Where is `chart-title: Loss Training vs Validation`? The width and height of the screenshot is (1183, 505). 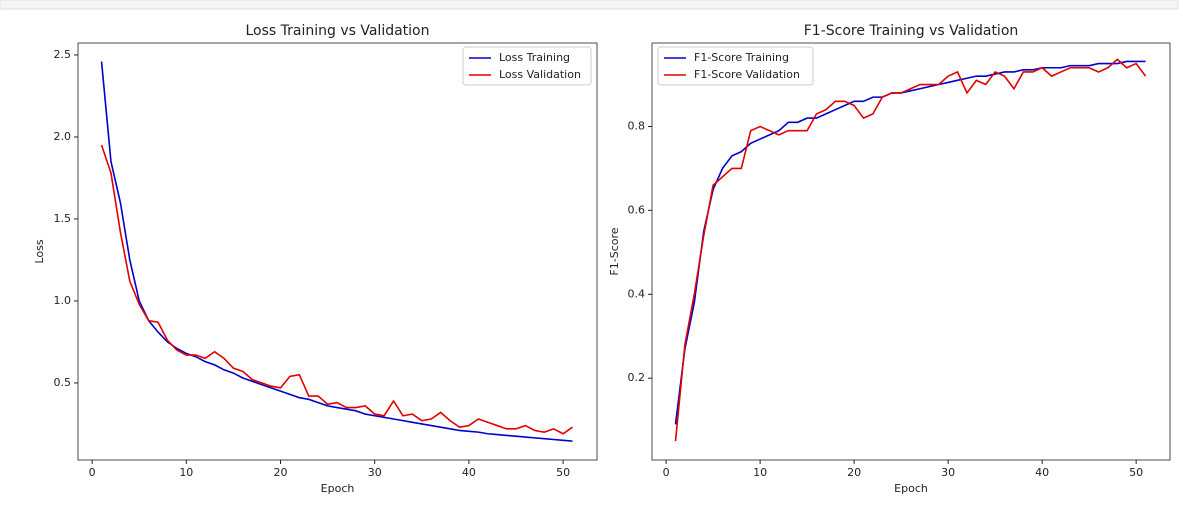
chart-title: Loss Training vs Validation is located at coordinates (337, 31).